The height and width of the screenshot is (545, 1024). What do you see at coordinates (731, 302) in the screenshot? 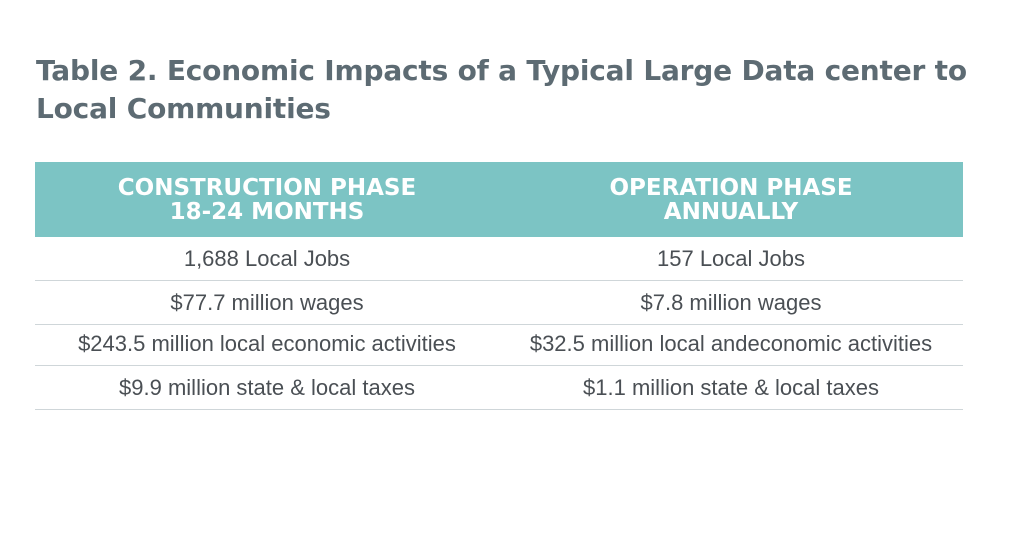
I see `cell-operation-wages: $7.8 million wages` at bounding box center [731, 302].